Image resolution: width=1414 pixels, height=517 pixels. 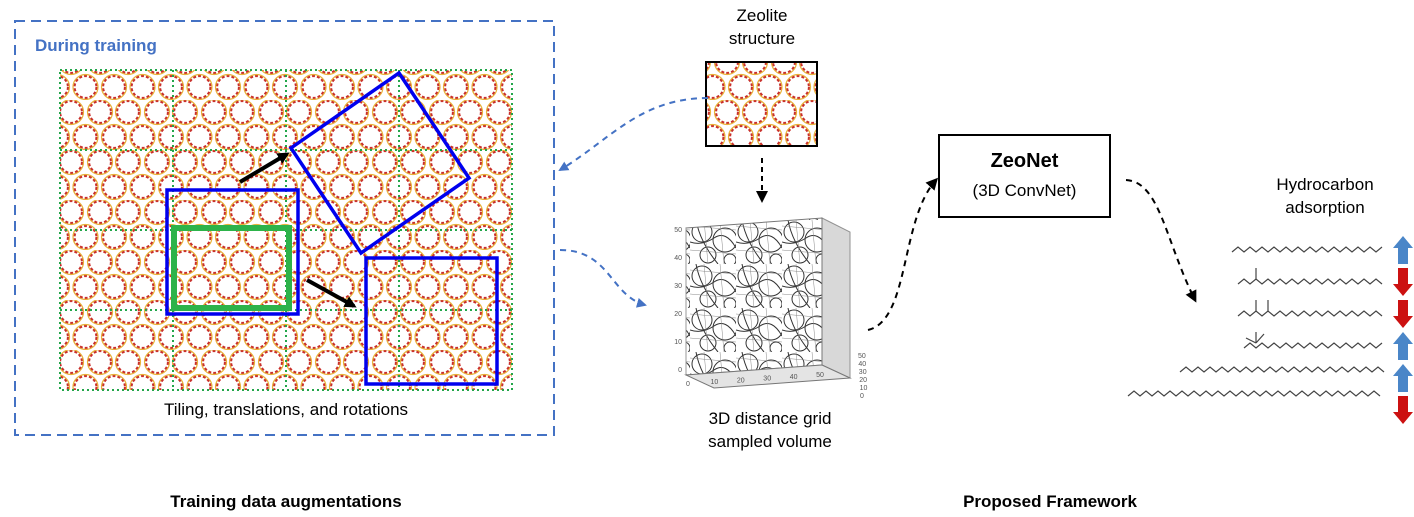 I want to click on grid-z-tick: 10, so click(x=864, y=388).